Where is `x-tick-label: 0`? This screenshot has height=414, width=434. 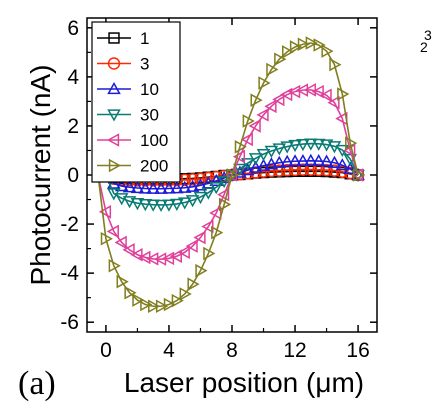 x-tick-label: 0 is located at coordinates (106, 350).